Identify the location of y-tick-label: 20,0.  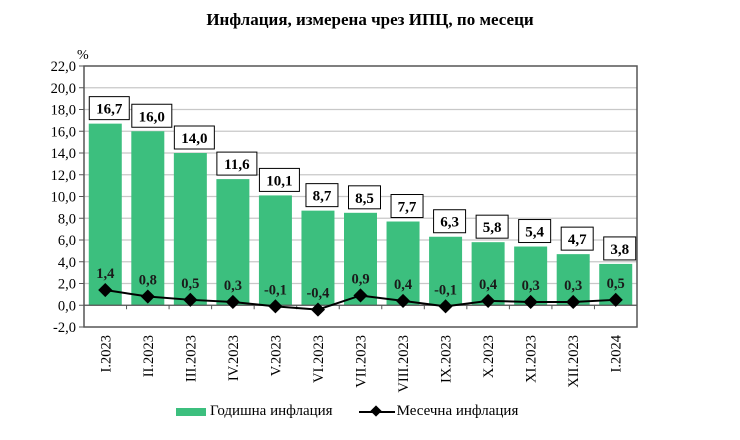
(63, 89).